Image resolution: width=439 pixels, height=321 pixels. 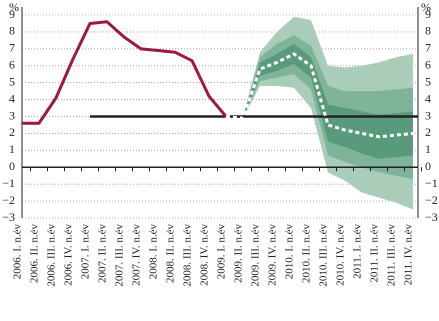 What do you see at coordinates (358, 251) in the screenshot?
I see `x-tick-label: 2011. I. n.év` at bounding box center [358, 251].